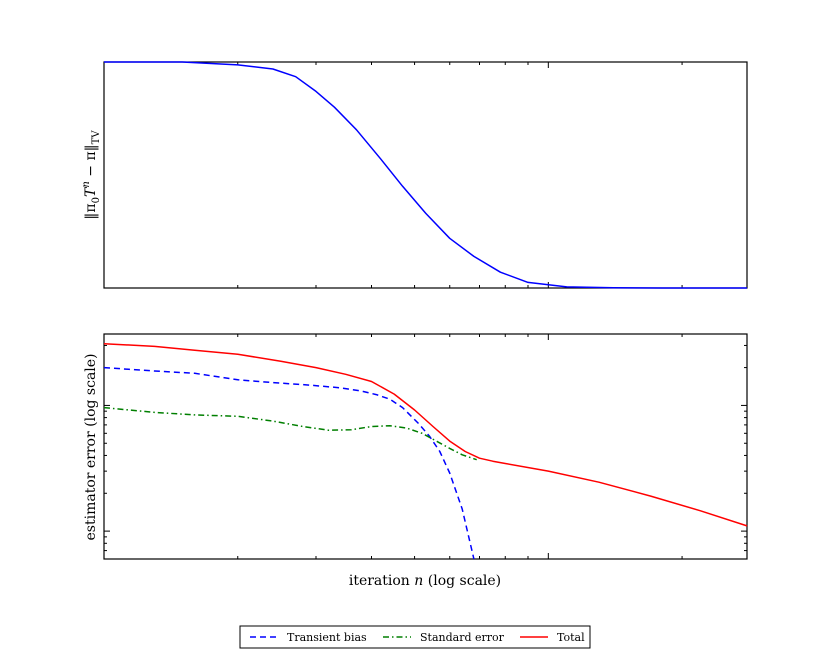  I want to click on x-axis-label: iteration n (log scale), so click(425, 581).